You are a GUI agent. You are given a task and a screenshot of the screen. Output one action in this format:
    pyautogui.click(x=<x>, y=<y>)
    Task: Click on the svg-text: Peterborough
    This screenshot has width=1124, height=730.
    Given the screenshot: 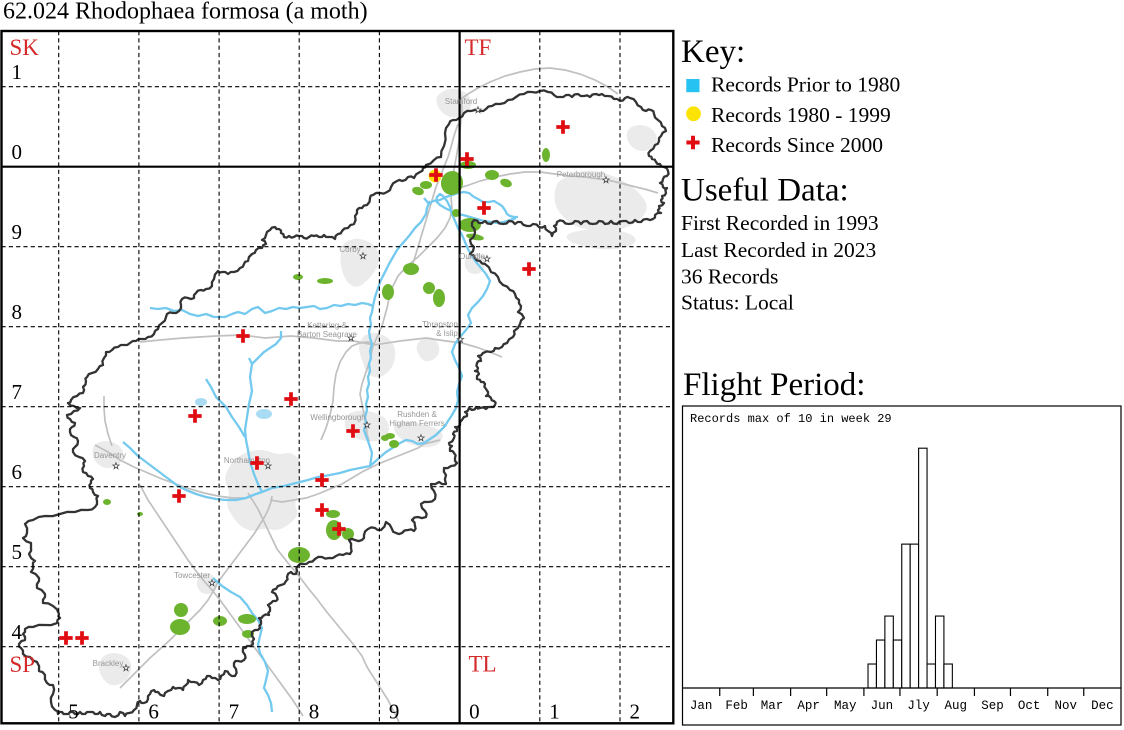 What is the action you would take?
    pyautogui.click(x=581, y=174)
    